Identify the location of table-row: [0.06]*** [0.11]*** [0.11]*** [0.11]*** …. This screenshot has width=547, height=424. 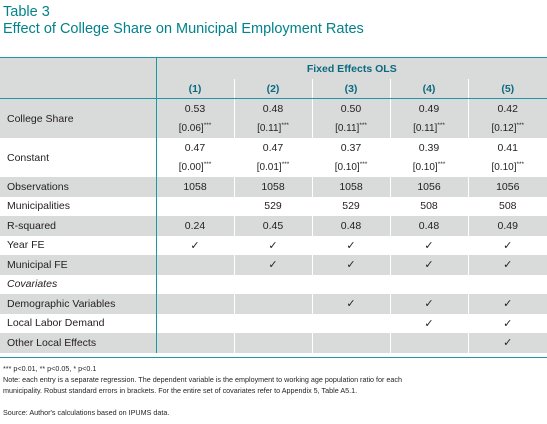
(273, 128).